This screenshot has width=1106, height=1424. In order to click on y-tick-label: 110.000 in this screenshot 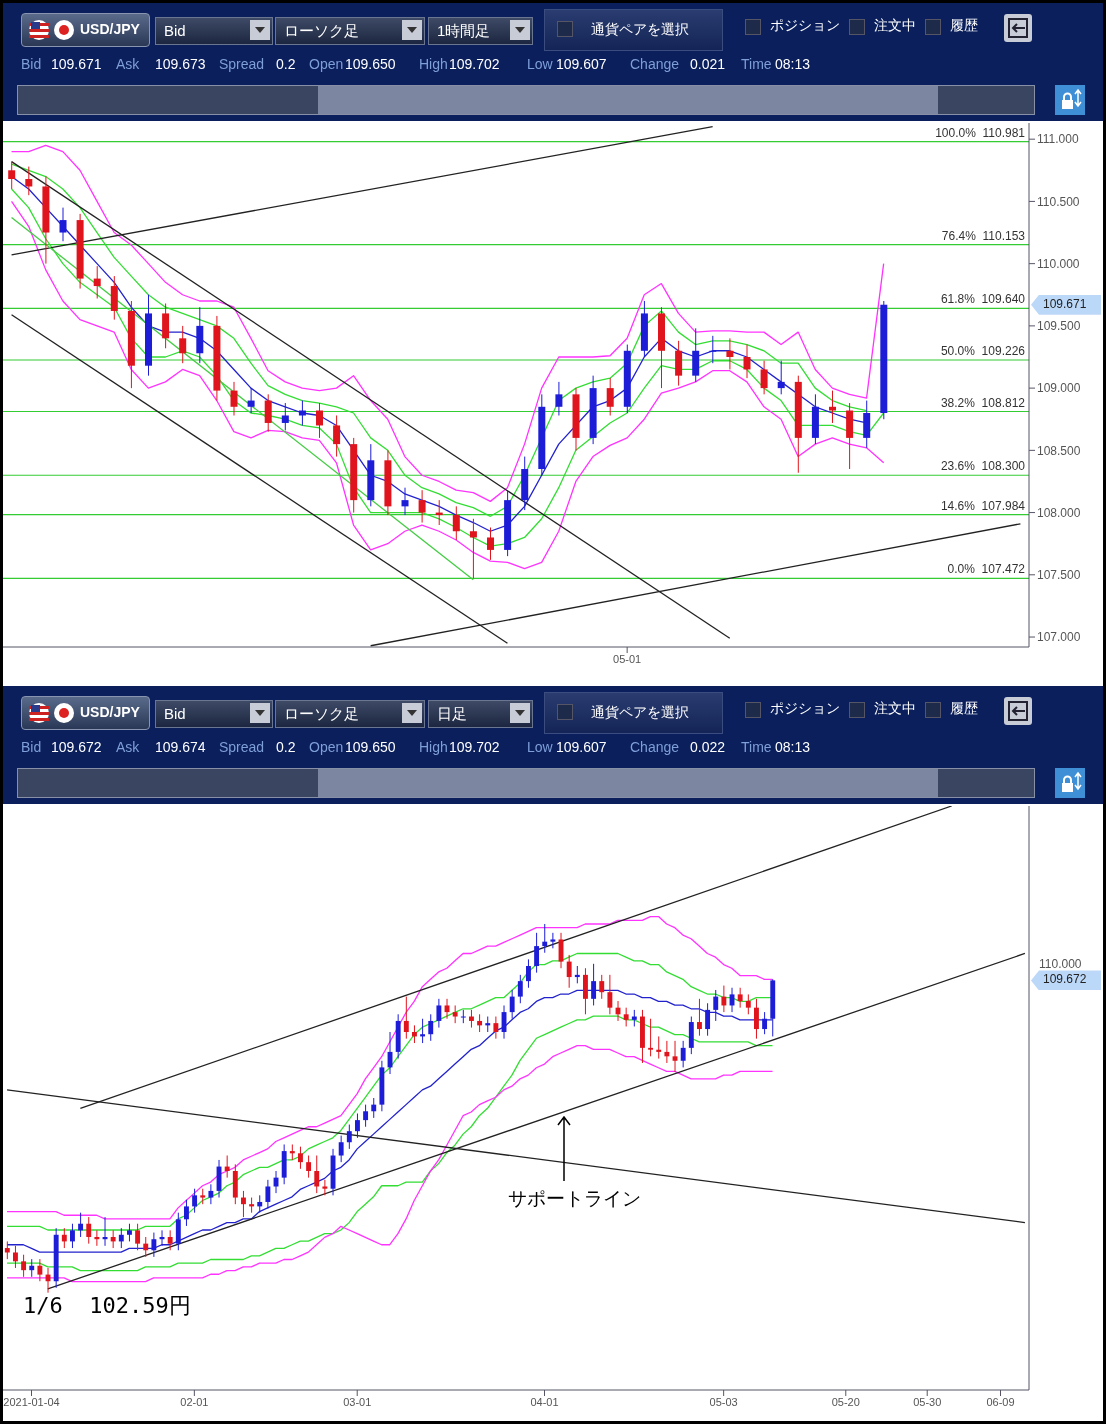, I will do `click(1058, 263)`.